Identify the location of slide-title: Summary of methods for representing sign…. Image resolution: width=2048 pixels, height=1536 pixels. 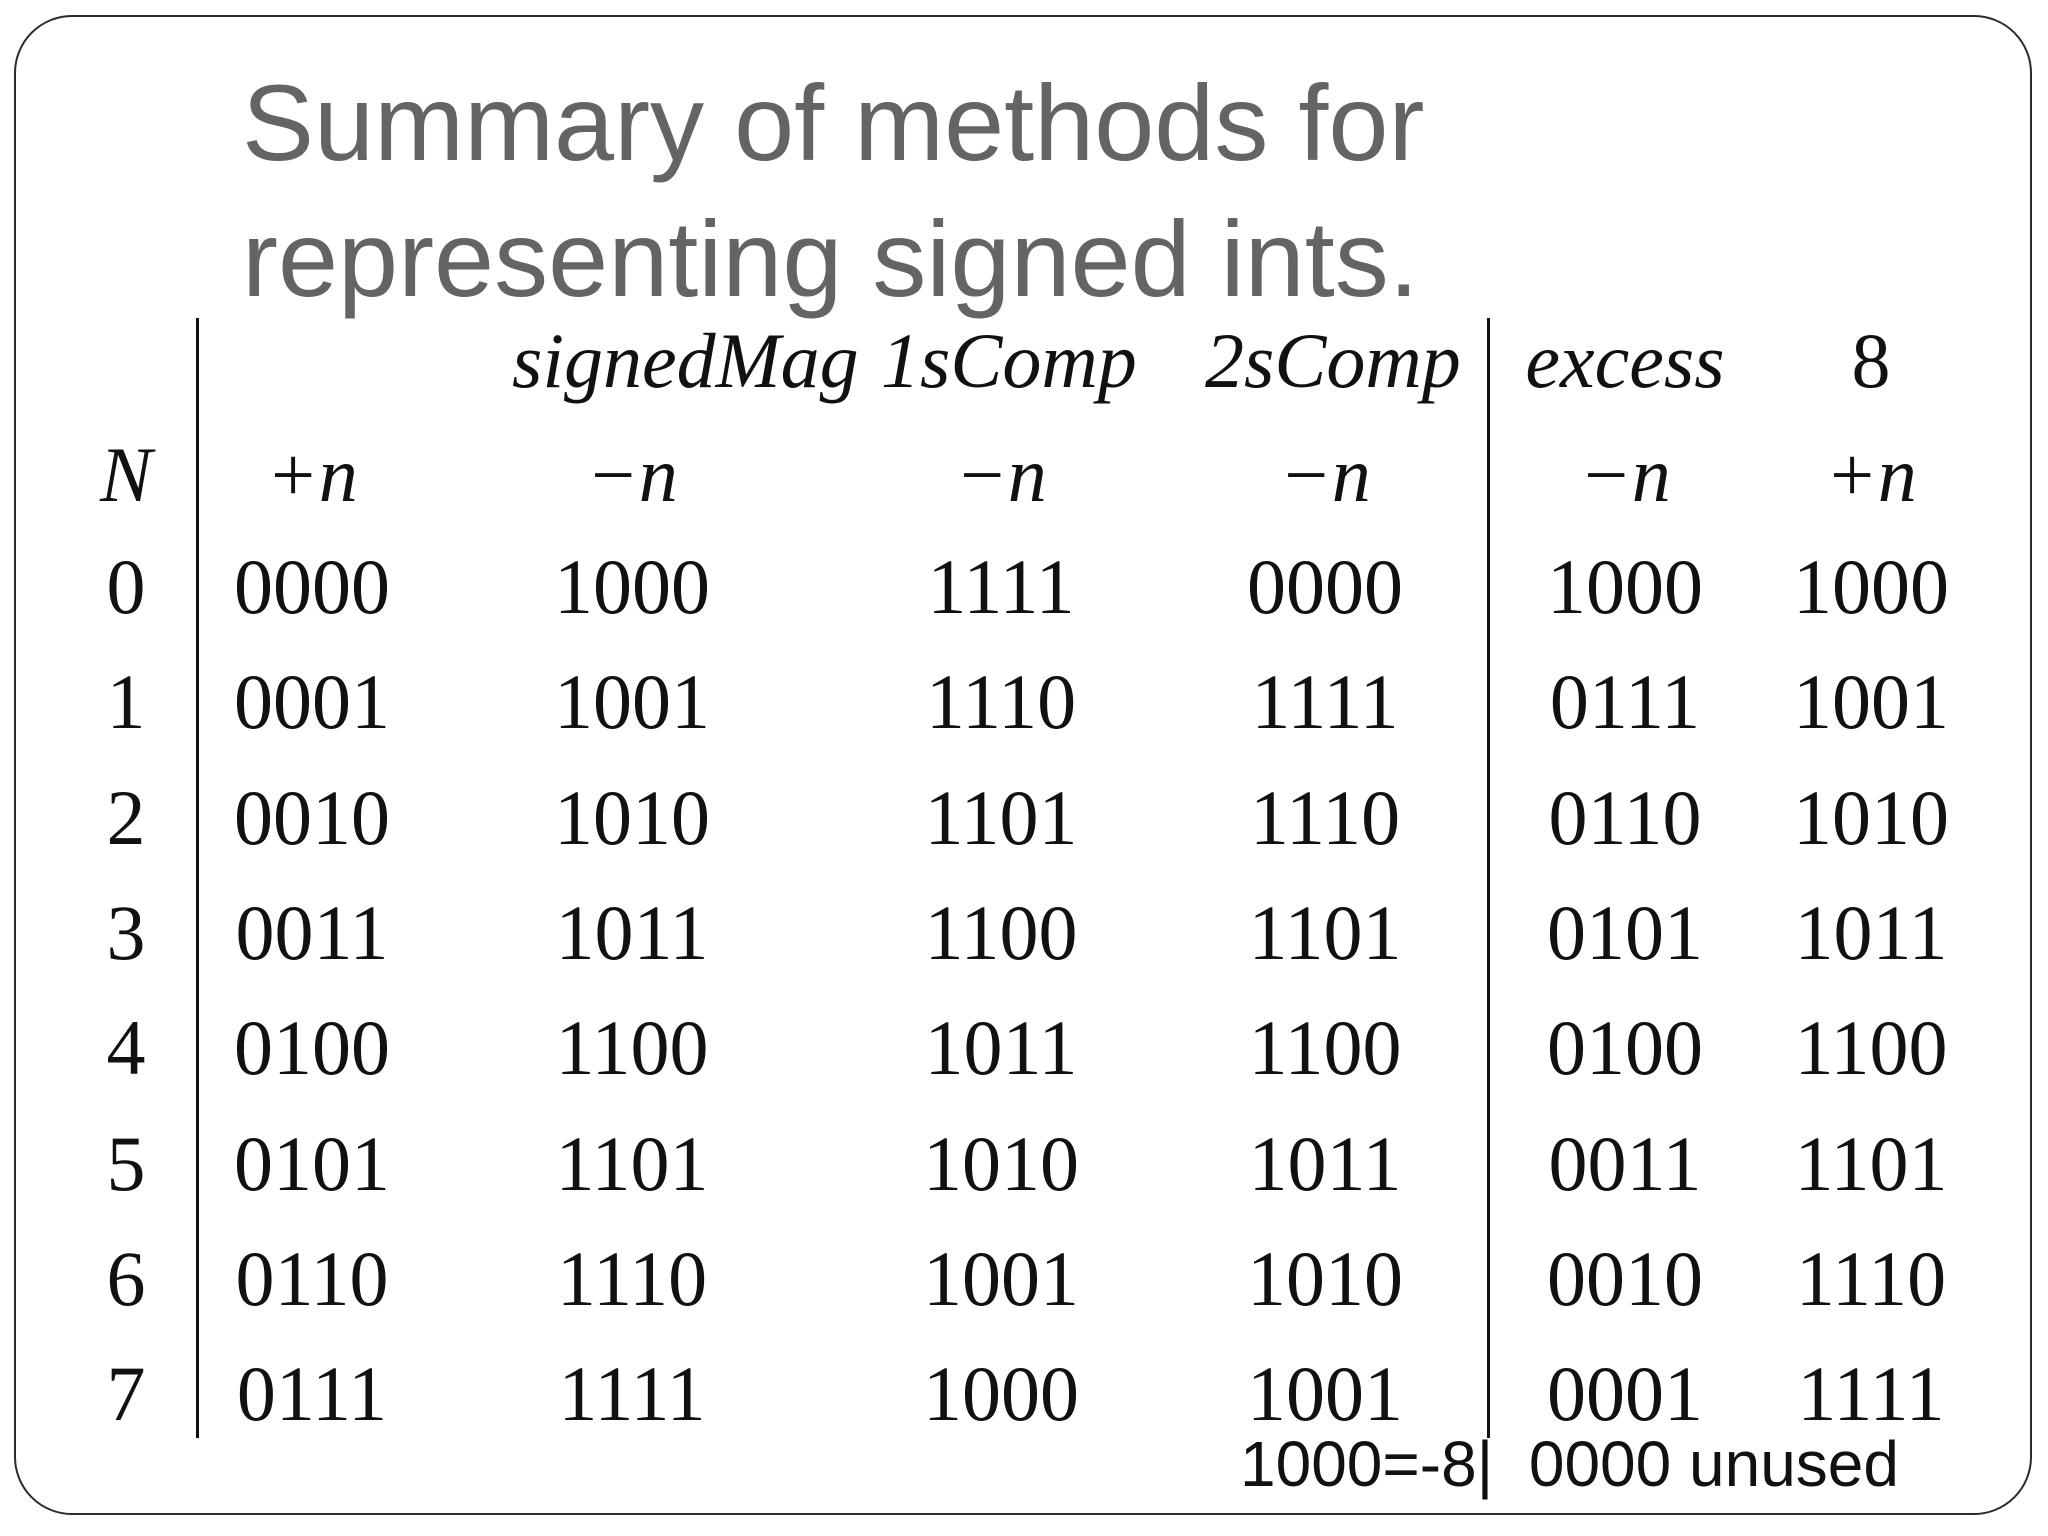
(1092, 191).